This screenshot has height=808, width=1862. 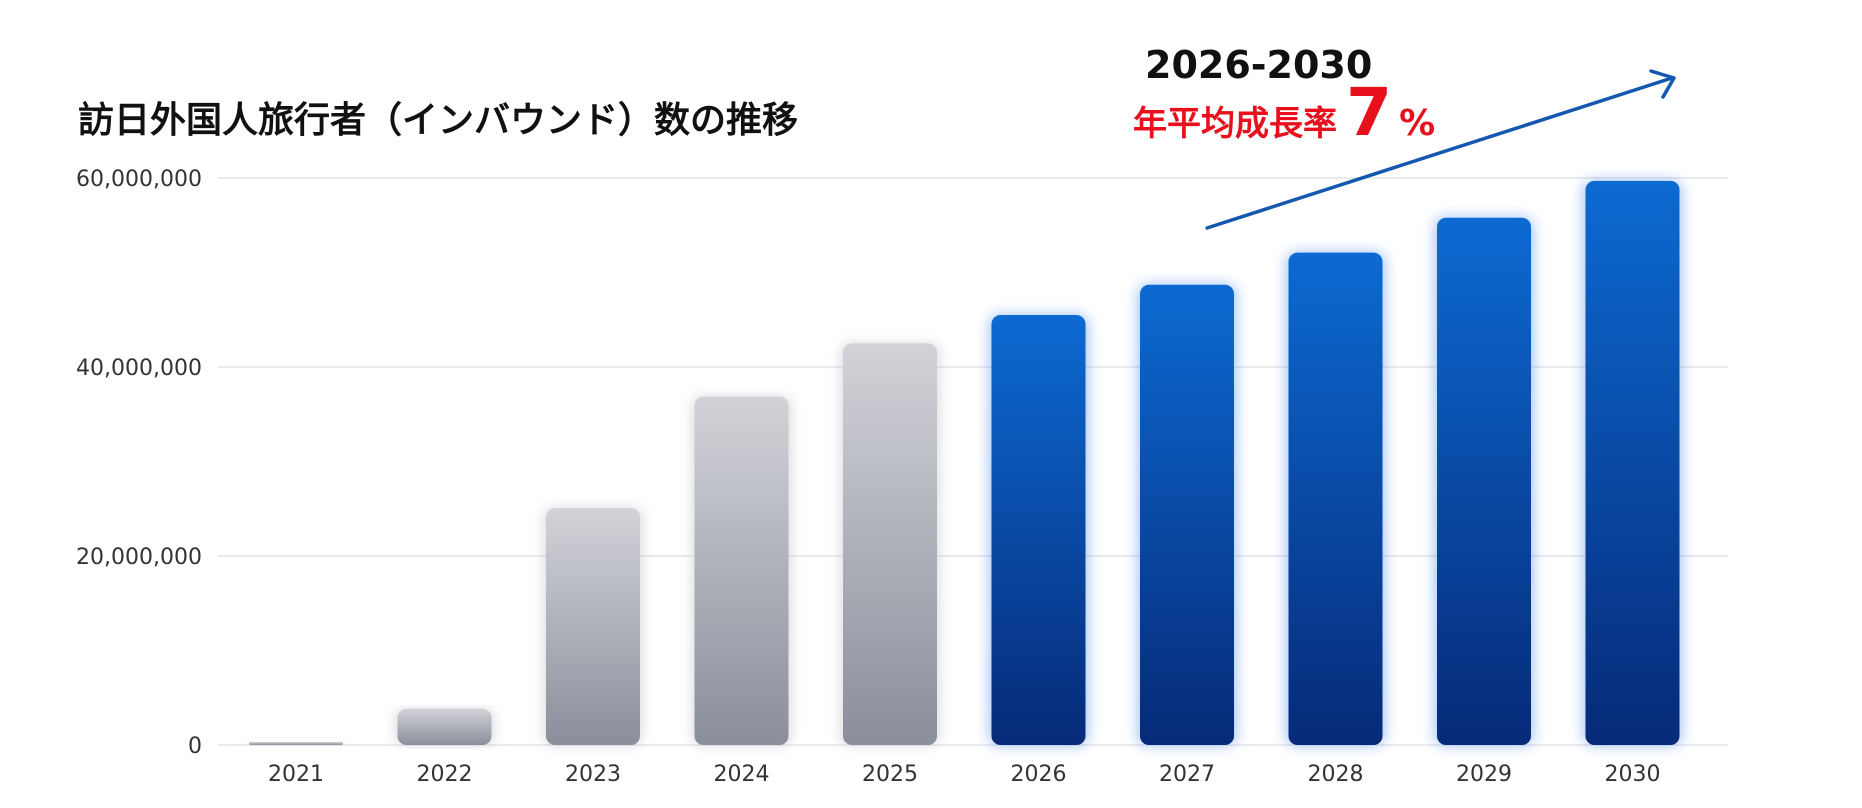 What do you see at coordinates (1038, 530) in the screenshot?
I see `bar-2026` at bounding box center [1038, 530].